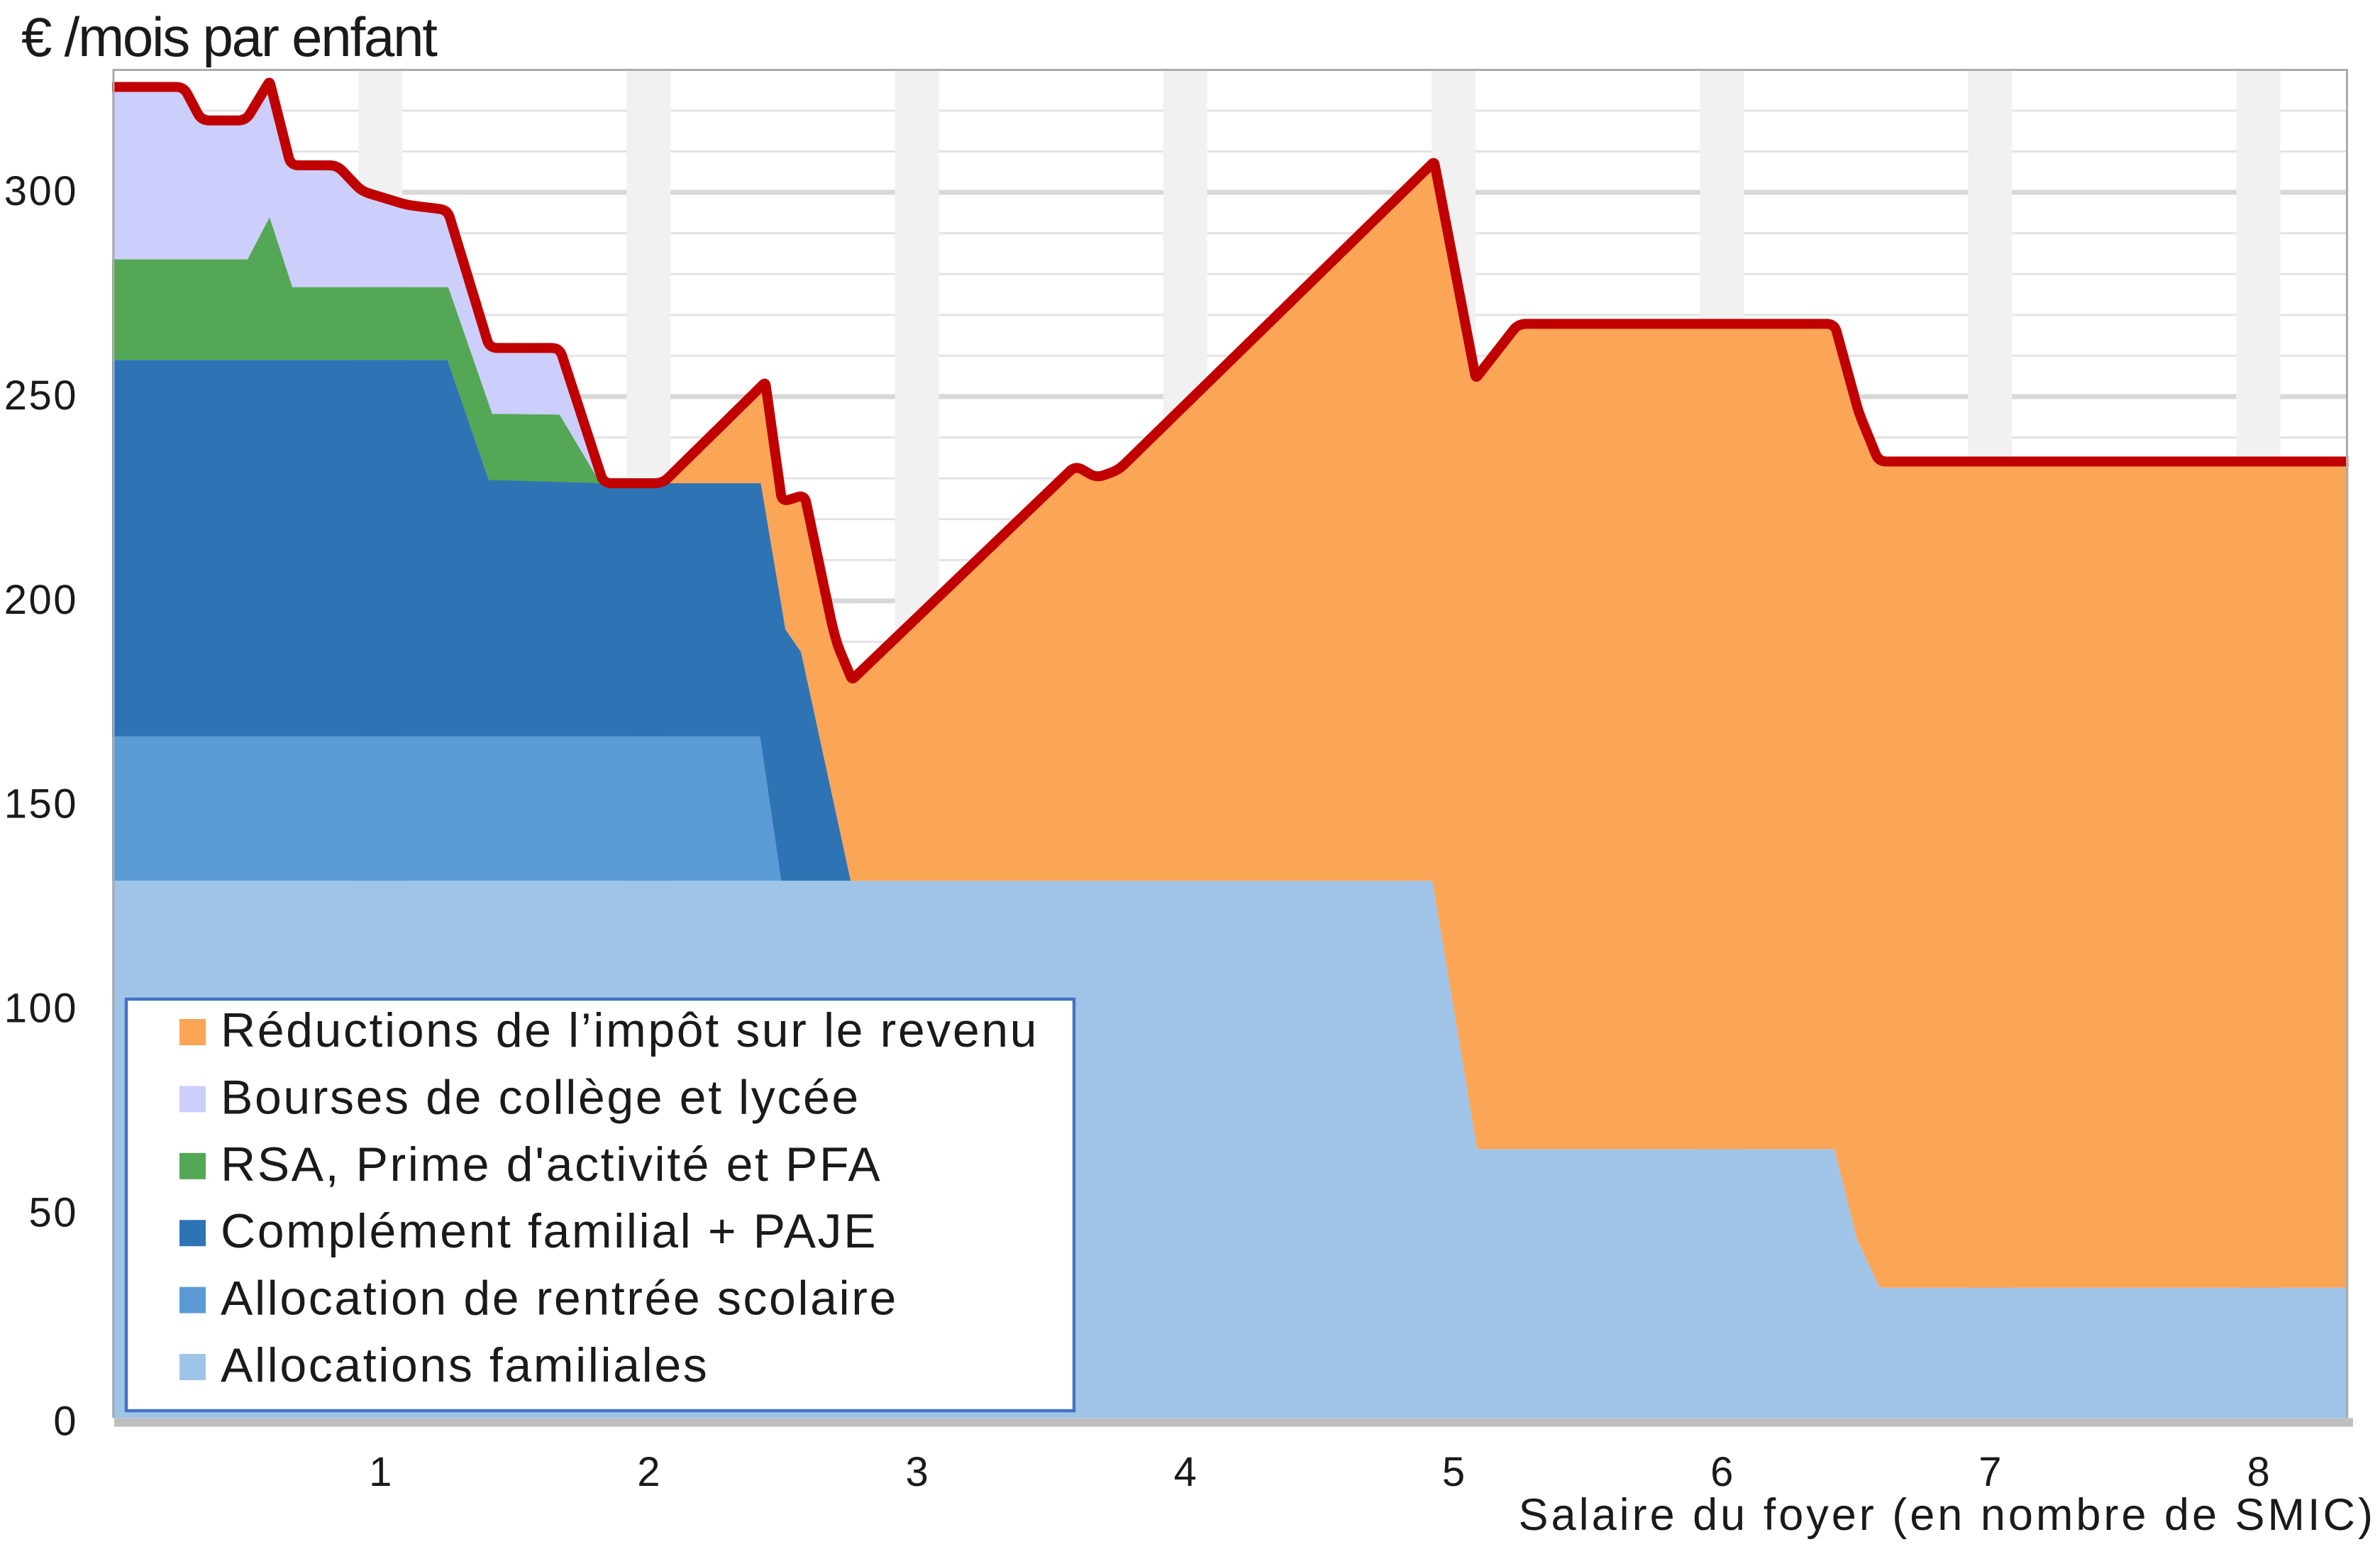 The image size is (2380, 1559). Describe the element at coordinates (41, 600) in the screenshot. I see `svg-text: 200` at that location.